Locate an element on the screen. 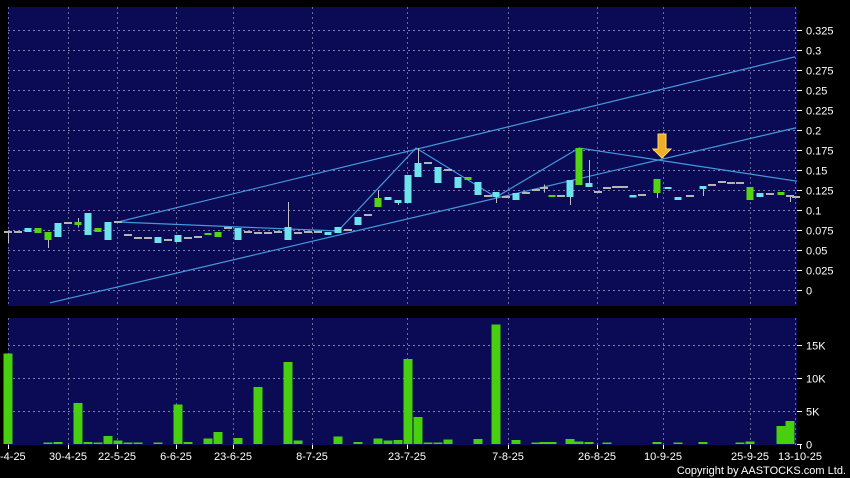  svg-text: 15K is located at coordinates (816, 347).